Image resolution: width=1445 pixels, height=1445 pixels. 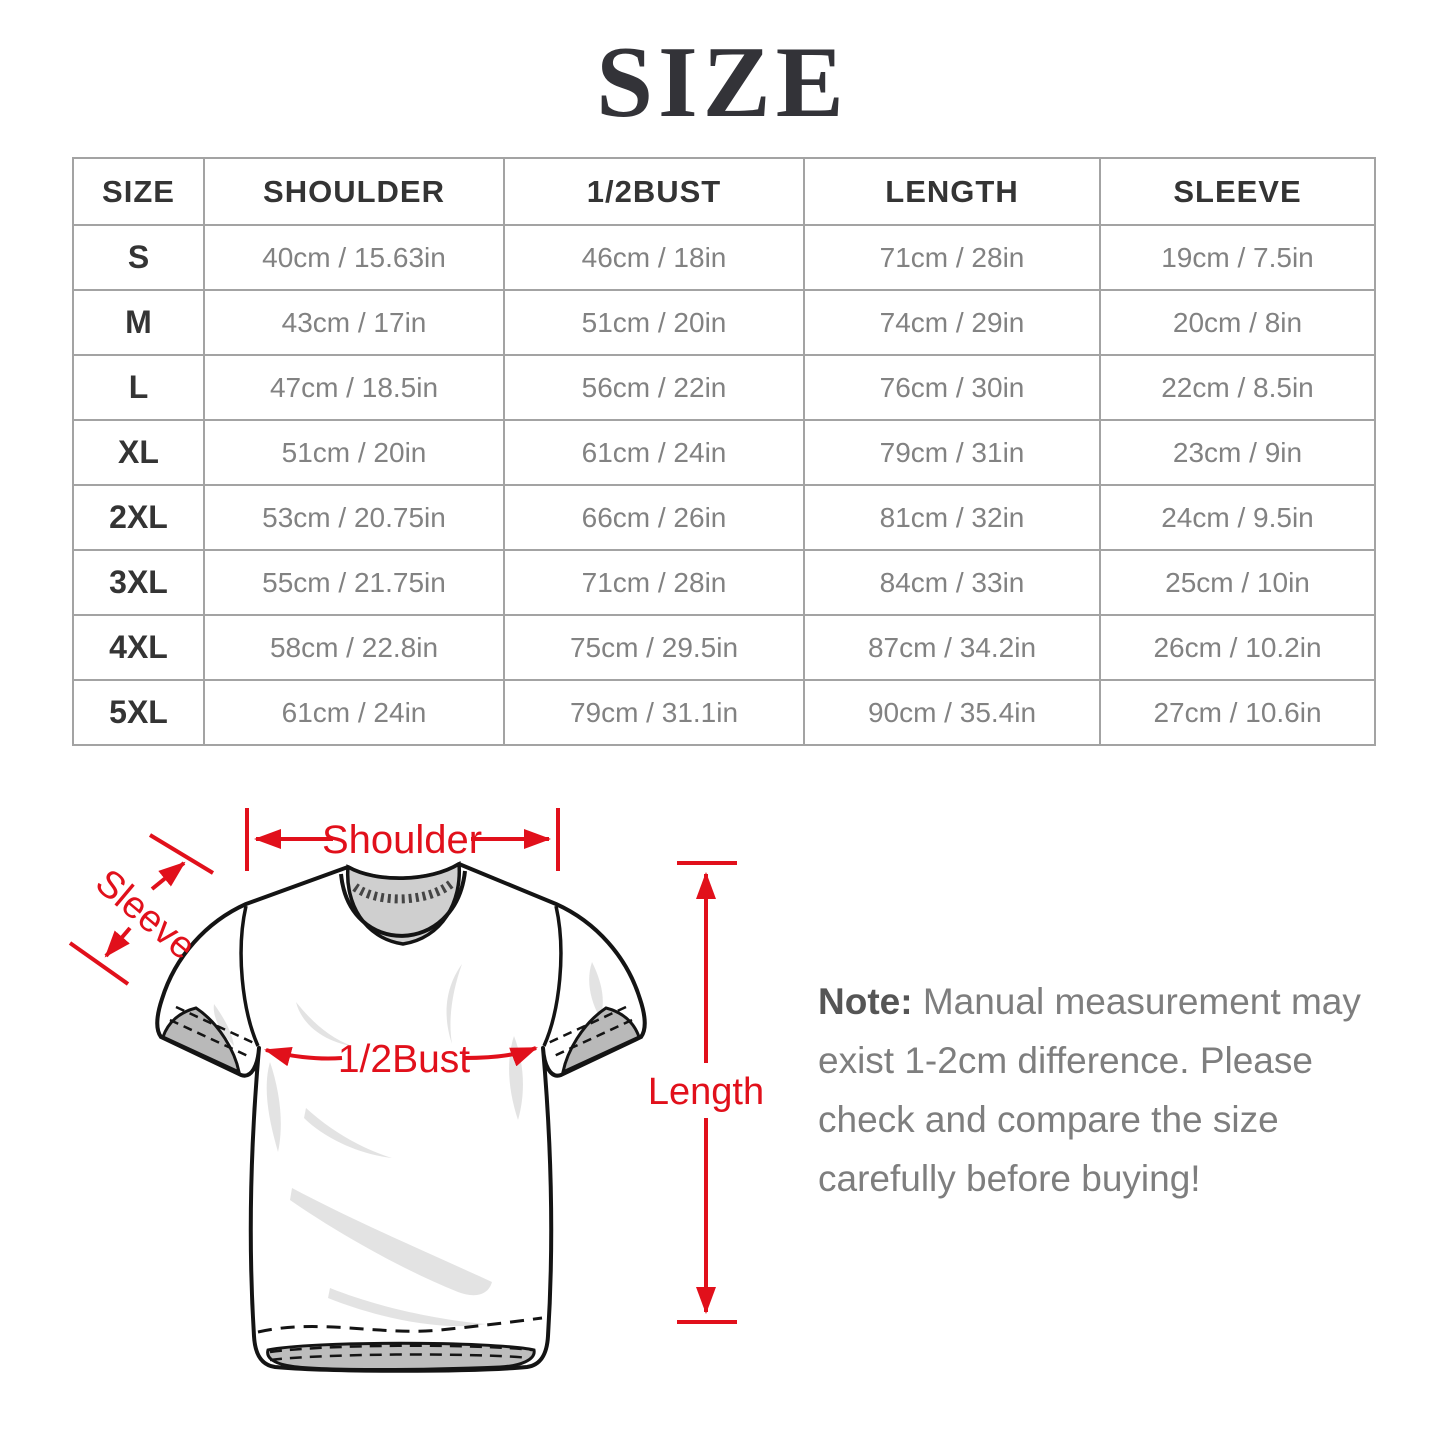 I want to click on shoulder-cell: 43cm / 17in, so click(x=354, y=322).